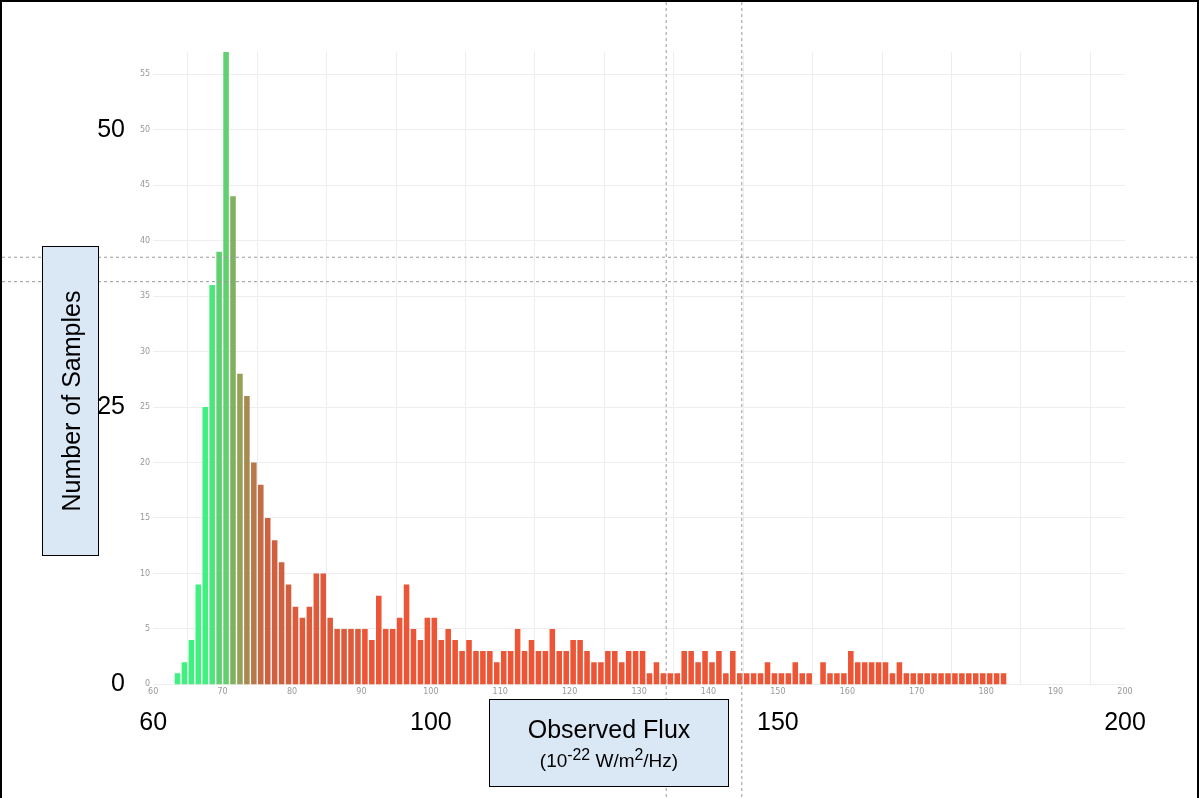 Image resolution: width=1199 pixels, height=798 pixels. Describe the element at coordinates (145, 240) in the screenshot. I see `y2-tick-label: 40` at that location.